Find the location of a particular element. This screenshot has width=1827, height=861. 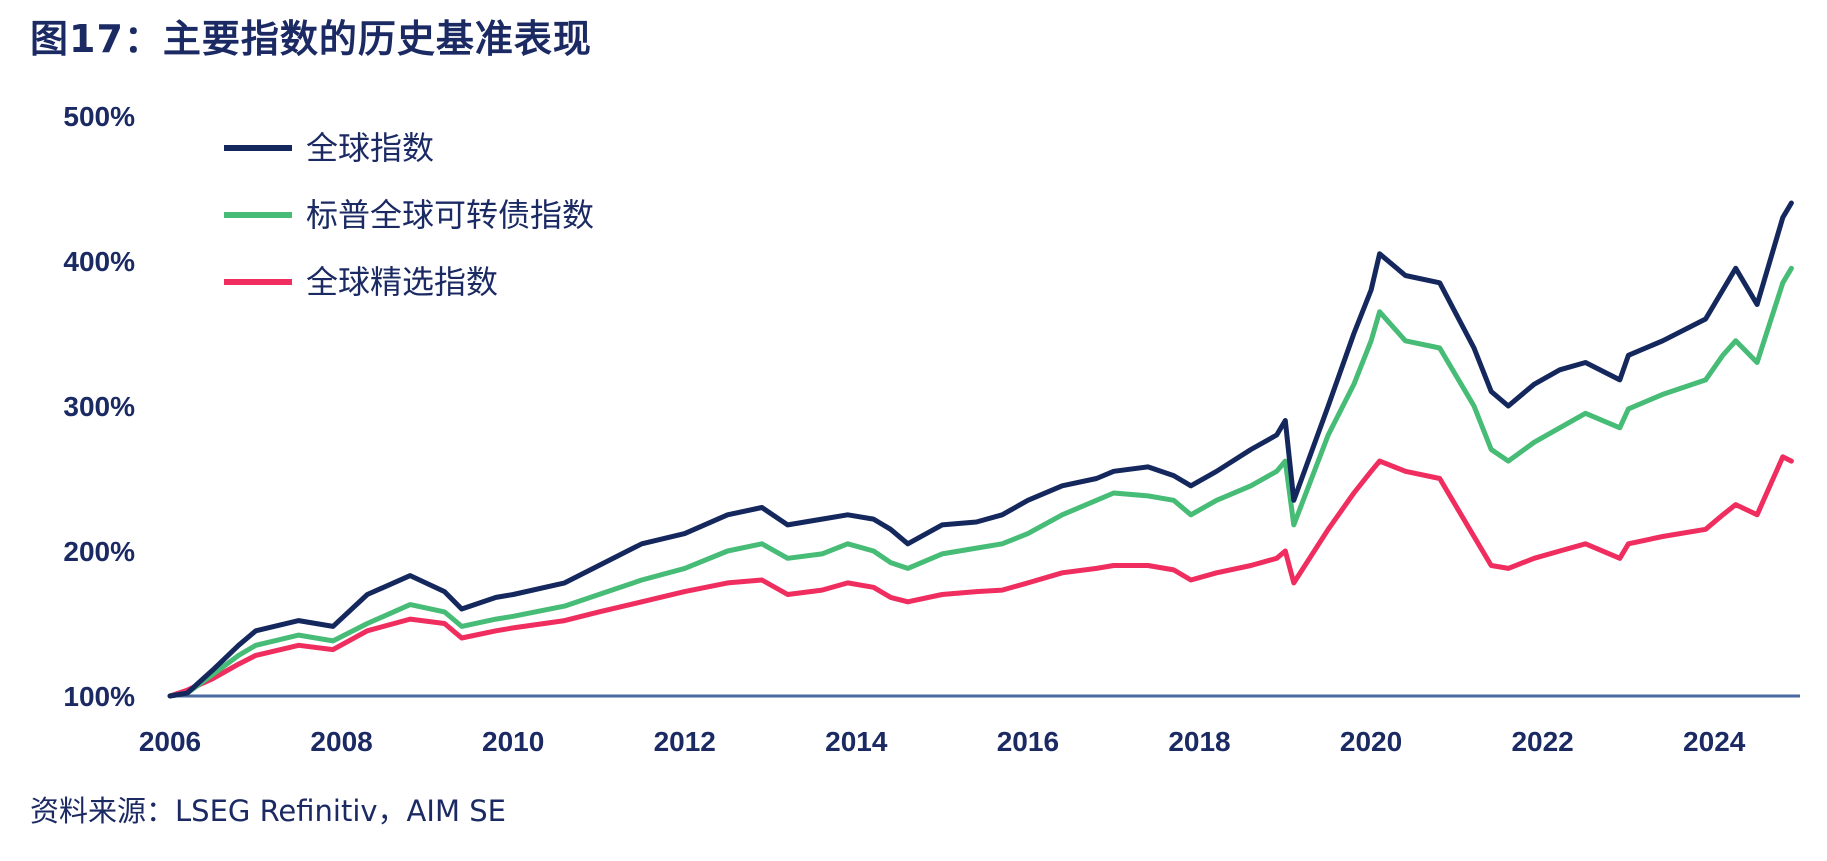

chart-title: 图17：主要指数的历史基准表现 is located at coordinates (311, 39).